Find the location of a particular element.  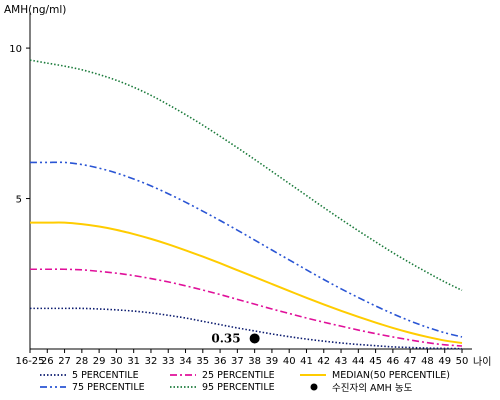

legend-label-2: 75 PERCENTILE is located at coordinates (108, 387).